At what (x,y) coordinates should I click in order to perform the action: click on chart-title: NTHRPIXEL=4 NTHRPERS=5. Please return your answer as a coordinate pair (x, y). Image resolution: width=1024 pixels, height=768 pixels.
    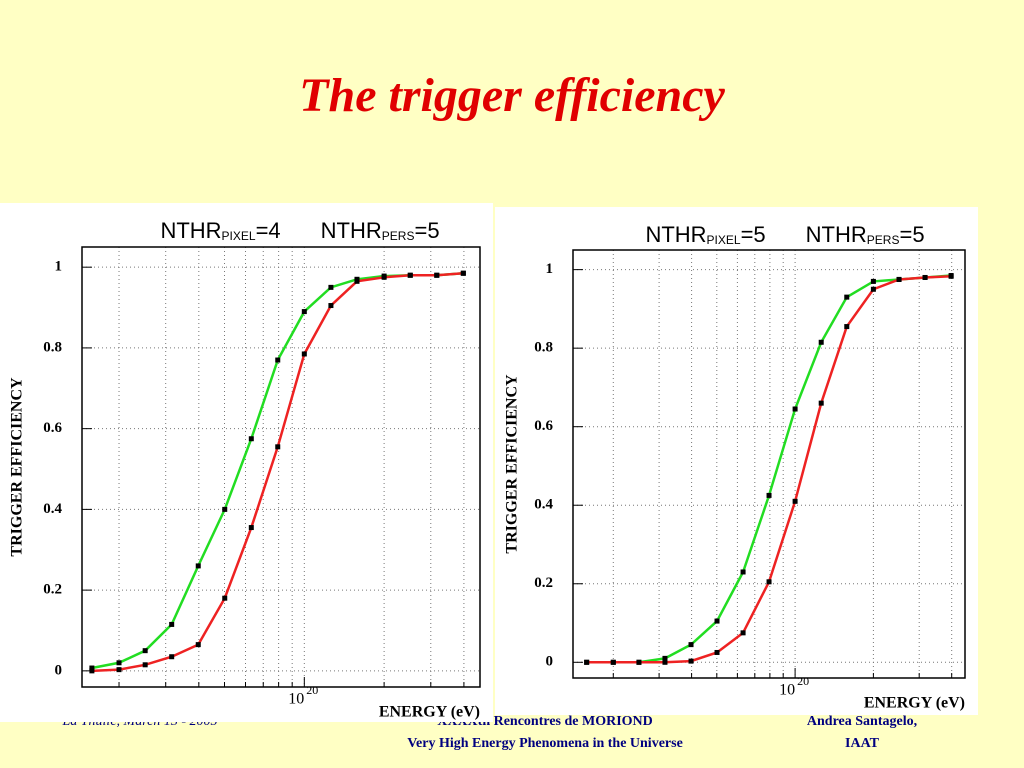
    Looking at the image, I should click on (299, 230).